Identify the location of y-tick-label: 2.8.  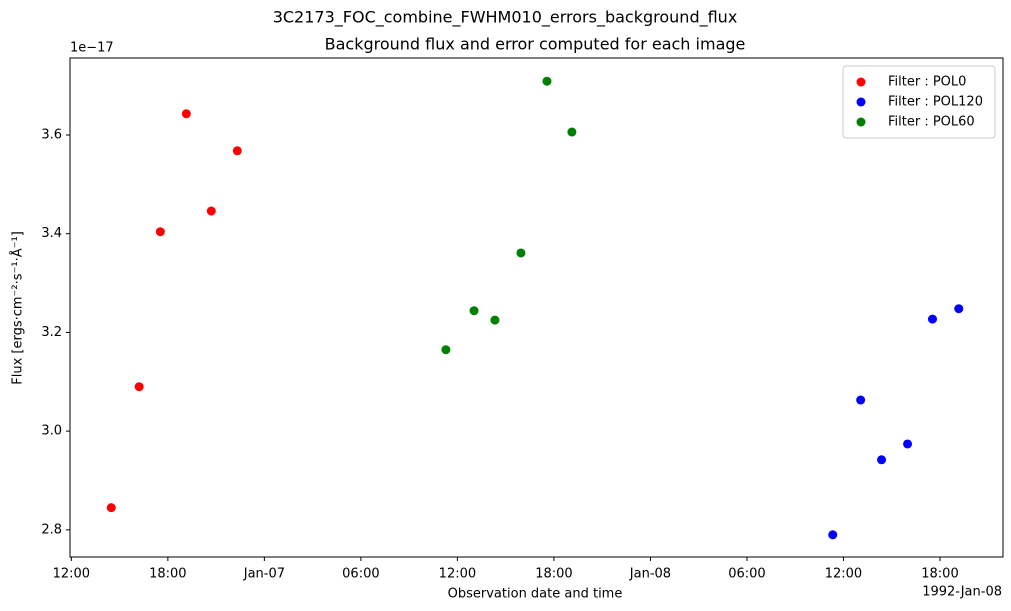
(51, 529).